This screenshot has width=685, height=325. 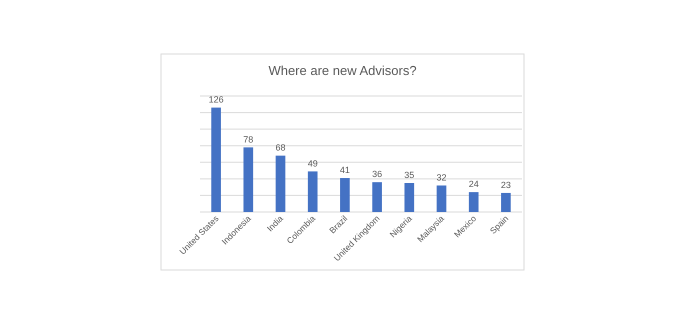 I want to click on data-label: 23, so click(x=505, y=185).